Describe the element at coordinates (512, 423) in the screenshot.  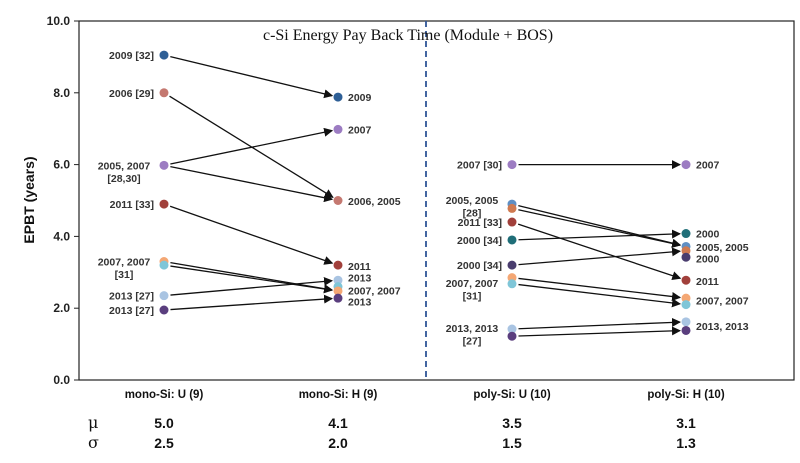
I see `mean-value: 3.5` at that location.